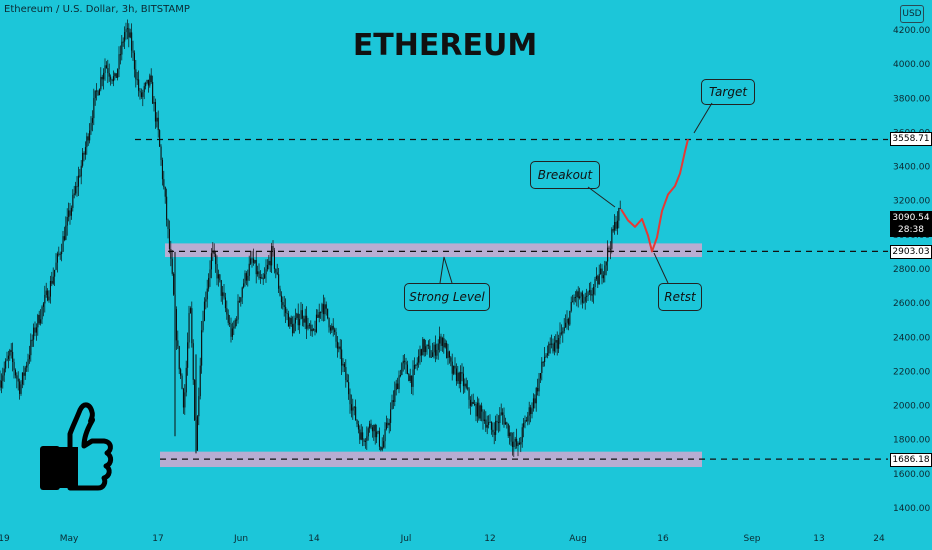 The width and height of the screenshot is (932, 550). I want to click on y-tick-label: 2800.00, so click(911, 270).